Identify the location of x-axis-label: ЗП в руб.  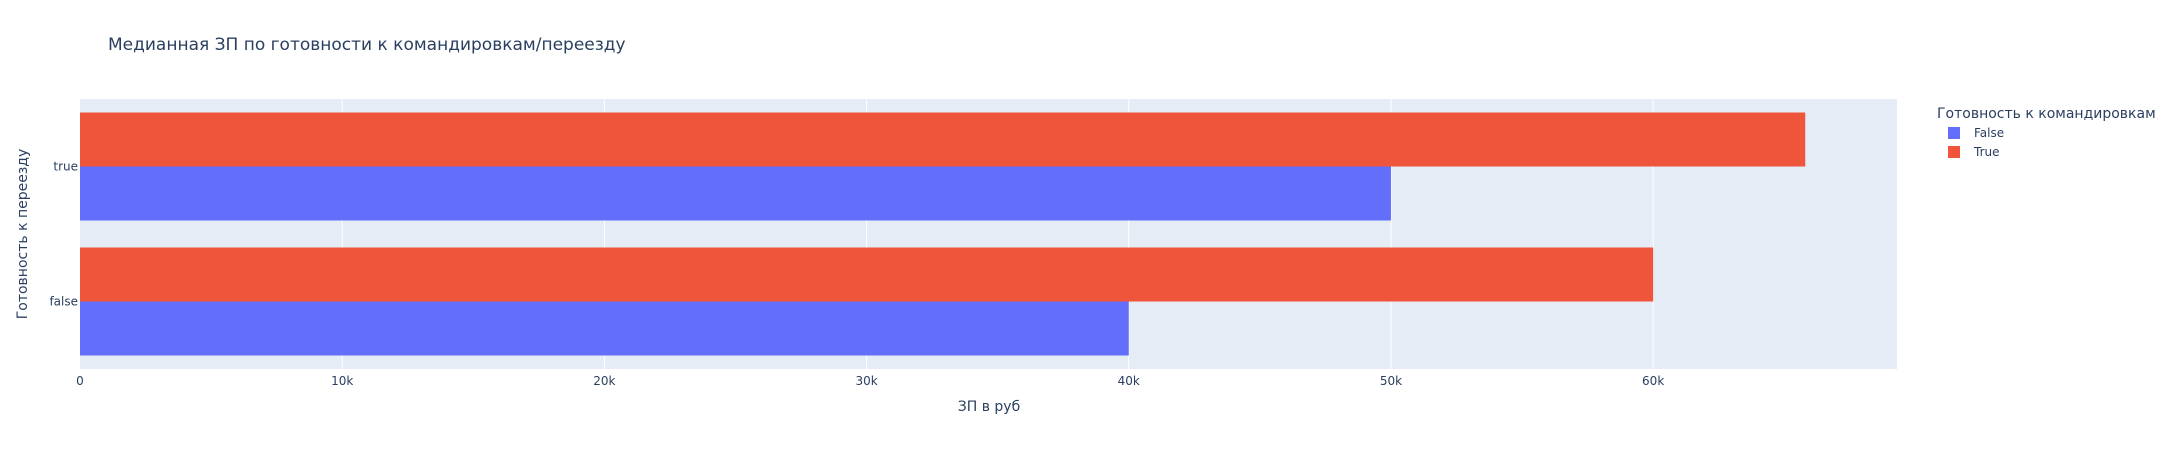
(989, 407).